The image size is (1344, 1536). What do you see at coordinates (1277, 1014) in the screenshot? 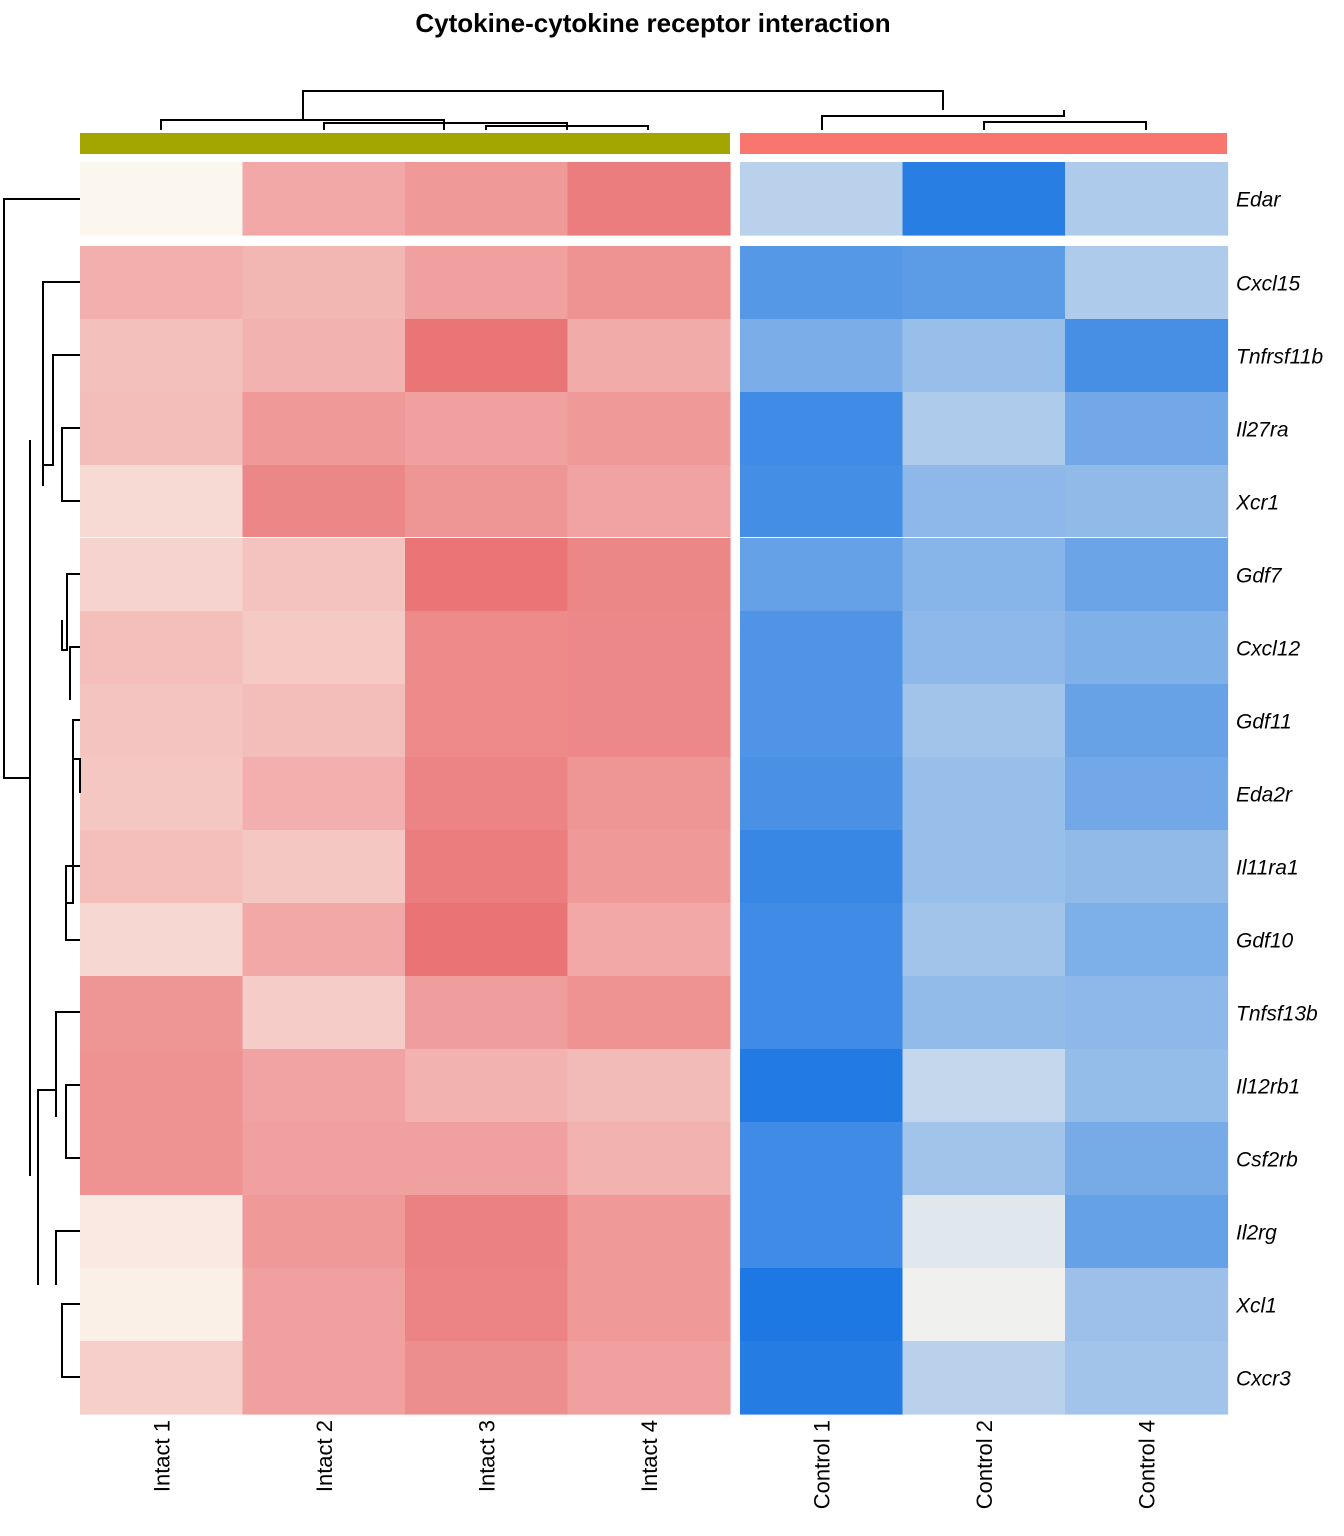
I see `row-label: Tnfsf13b` at bounding box center [1277, 1014].